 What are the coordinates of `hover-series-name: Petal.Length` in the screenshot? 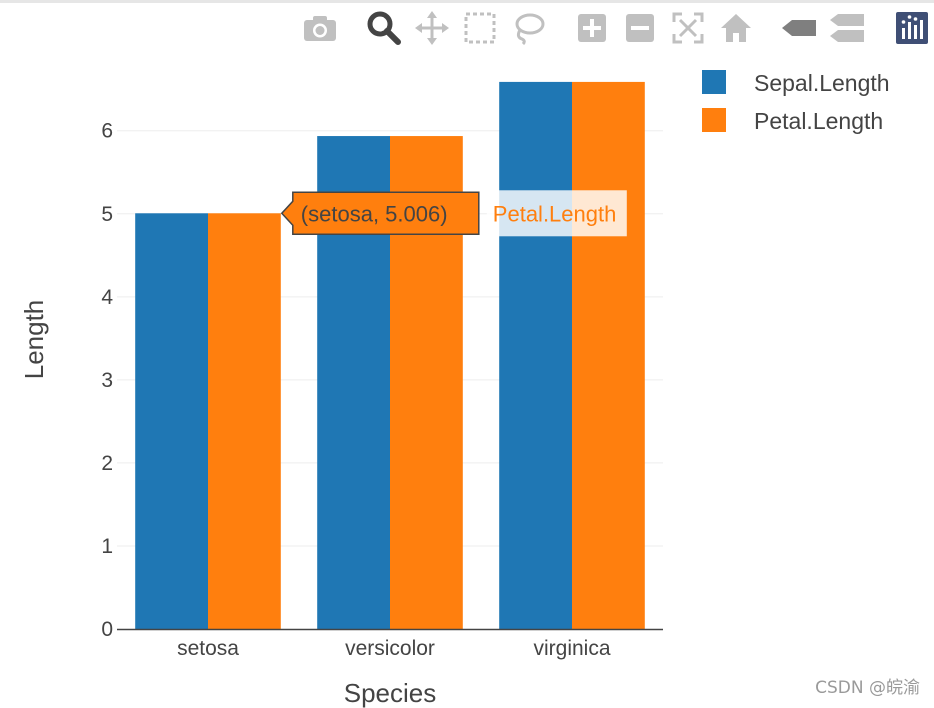 It's located at (555, 213).